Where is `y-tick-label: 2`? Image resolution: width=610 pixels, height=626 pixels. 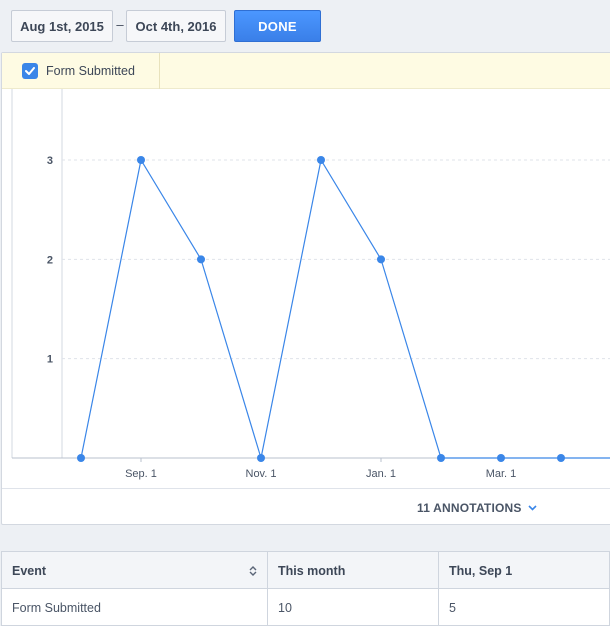 y-tick-label: 2 is located at coordinates (50, 260).